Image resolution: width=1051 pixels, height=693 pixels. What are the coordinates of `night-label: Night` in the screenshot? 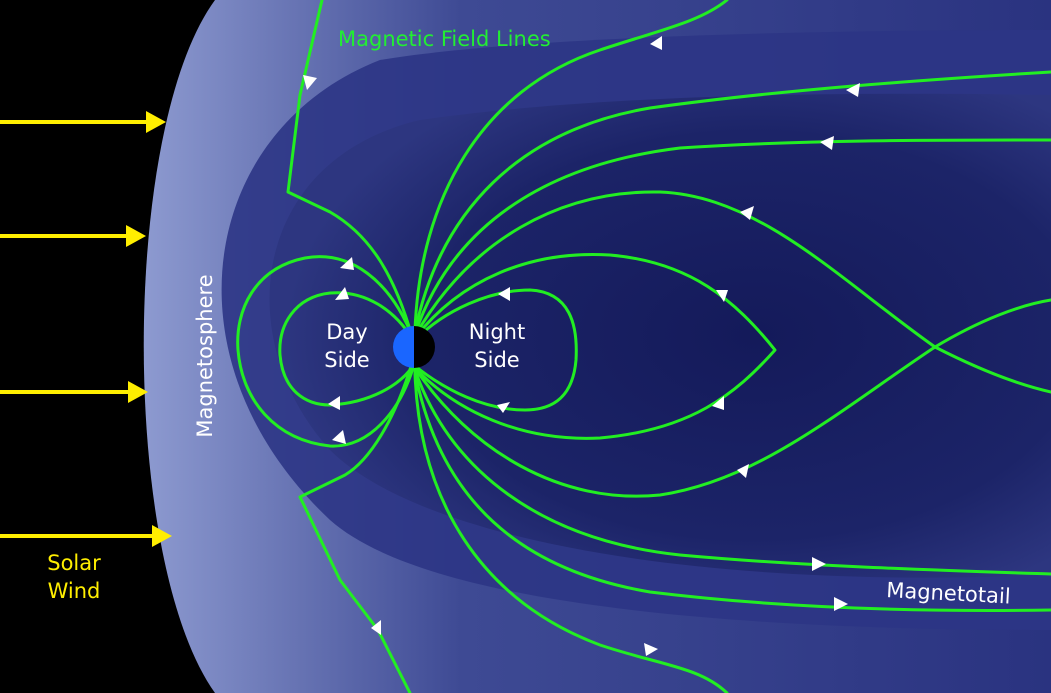 It's located at (497, 332).